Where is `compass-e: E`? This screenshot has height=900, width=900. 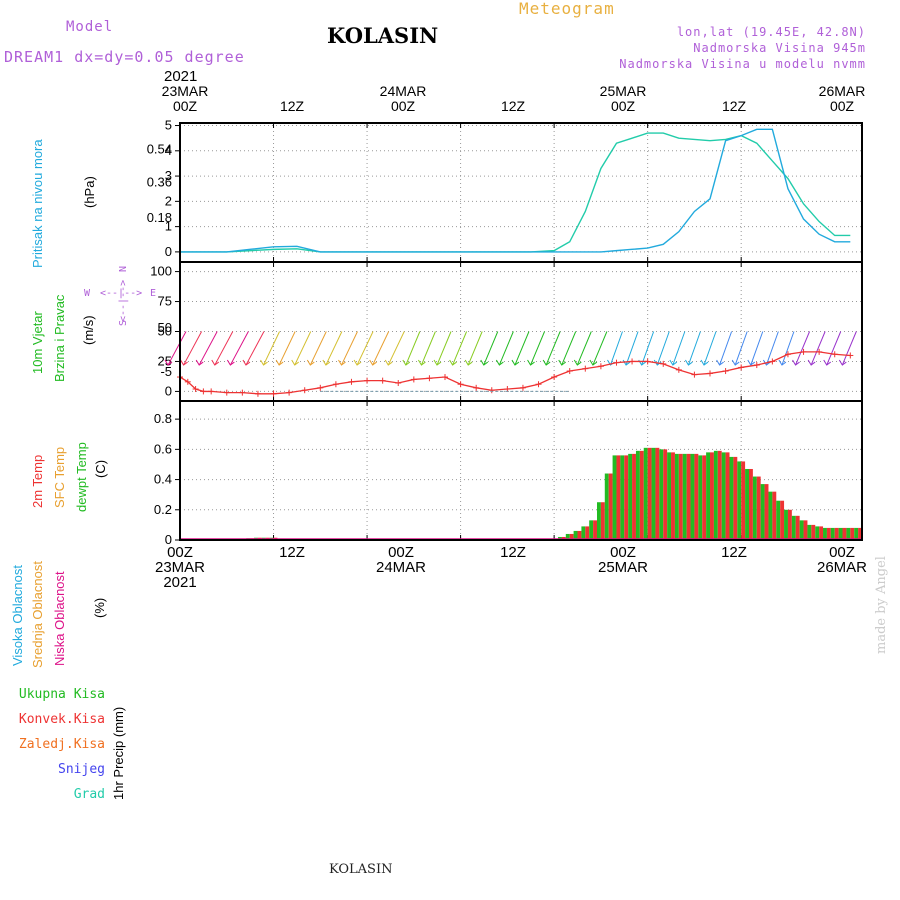 compass-e: E is located at coordinates (153, 293).